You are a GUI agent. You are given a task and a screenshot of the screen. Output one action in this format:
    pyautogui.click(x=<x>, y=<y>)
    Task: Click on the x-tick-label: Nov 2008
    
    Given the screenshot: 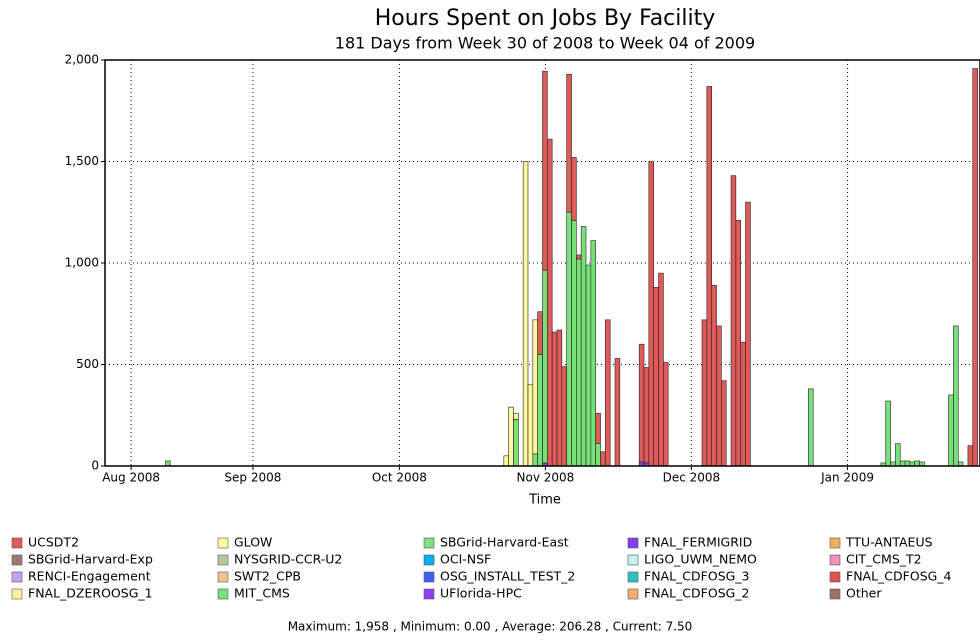 What is the action you would take?
    pyautogui.click(x=546, y=478)
    